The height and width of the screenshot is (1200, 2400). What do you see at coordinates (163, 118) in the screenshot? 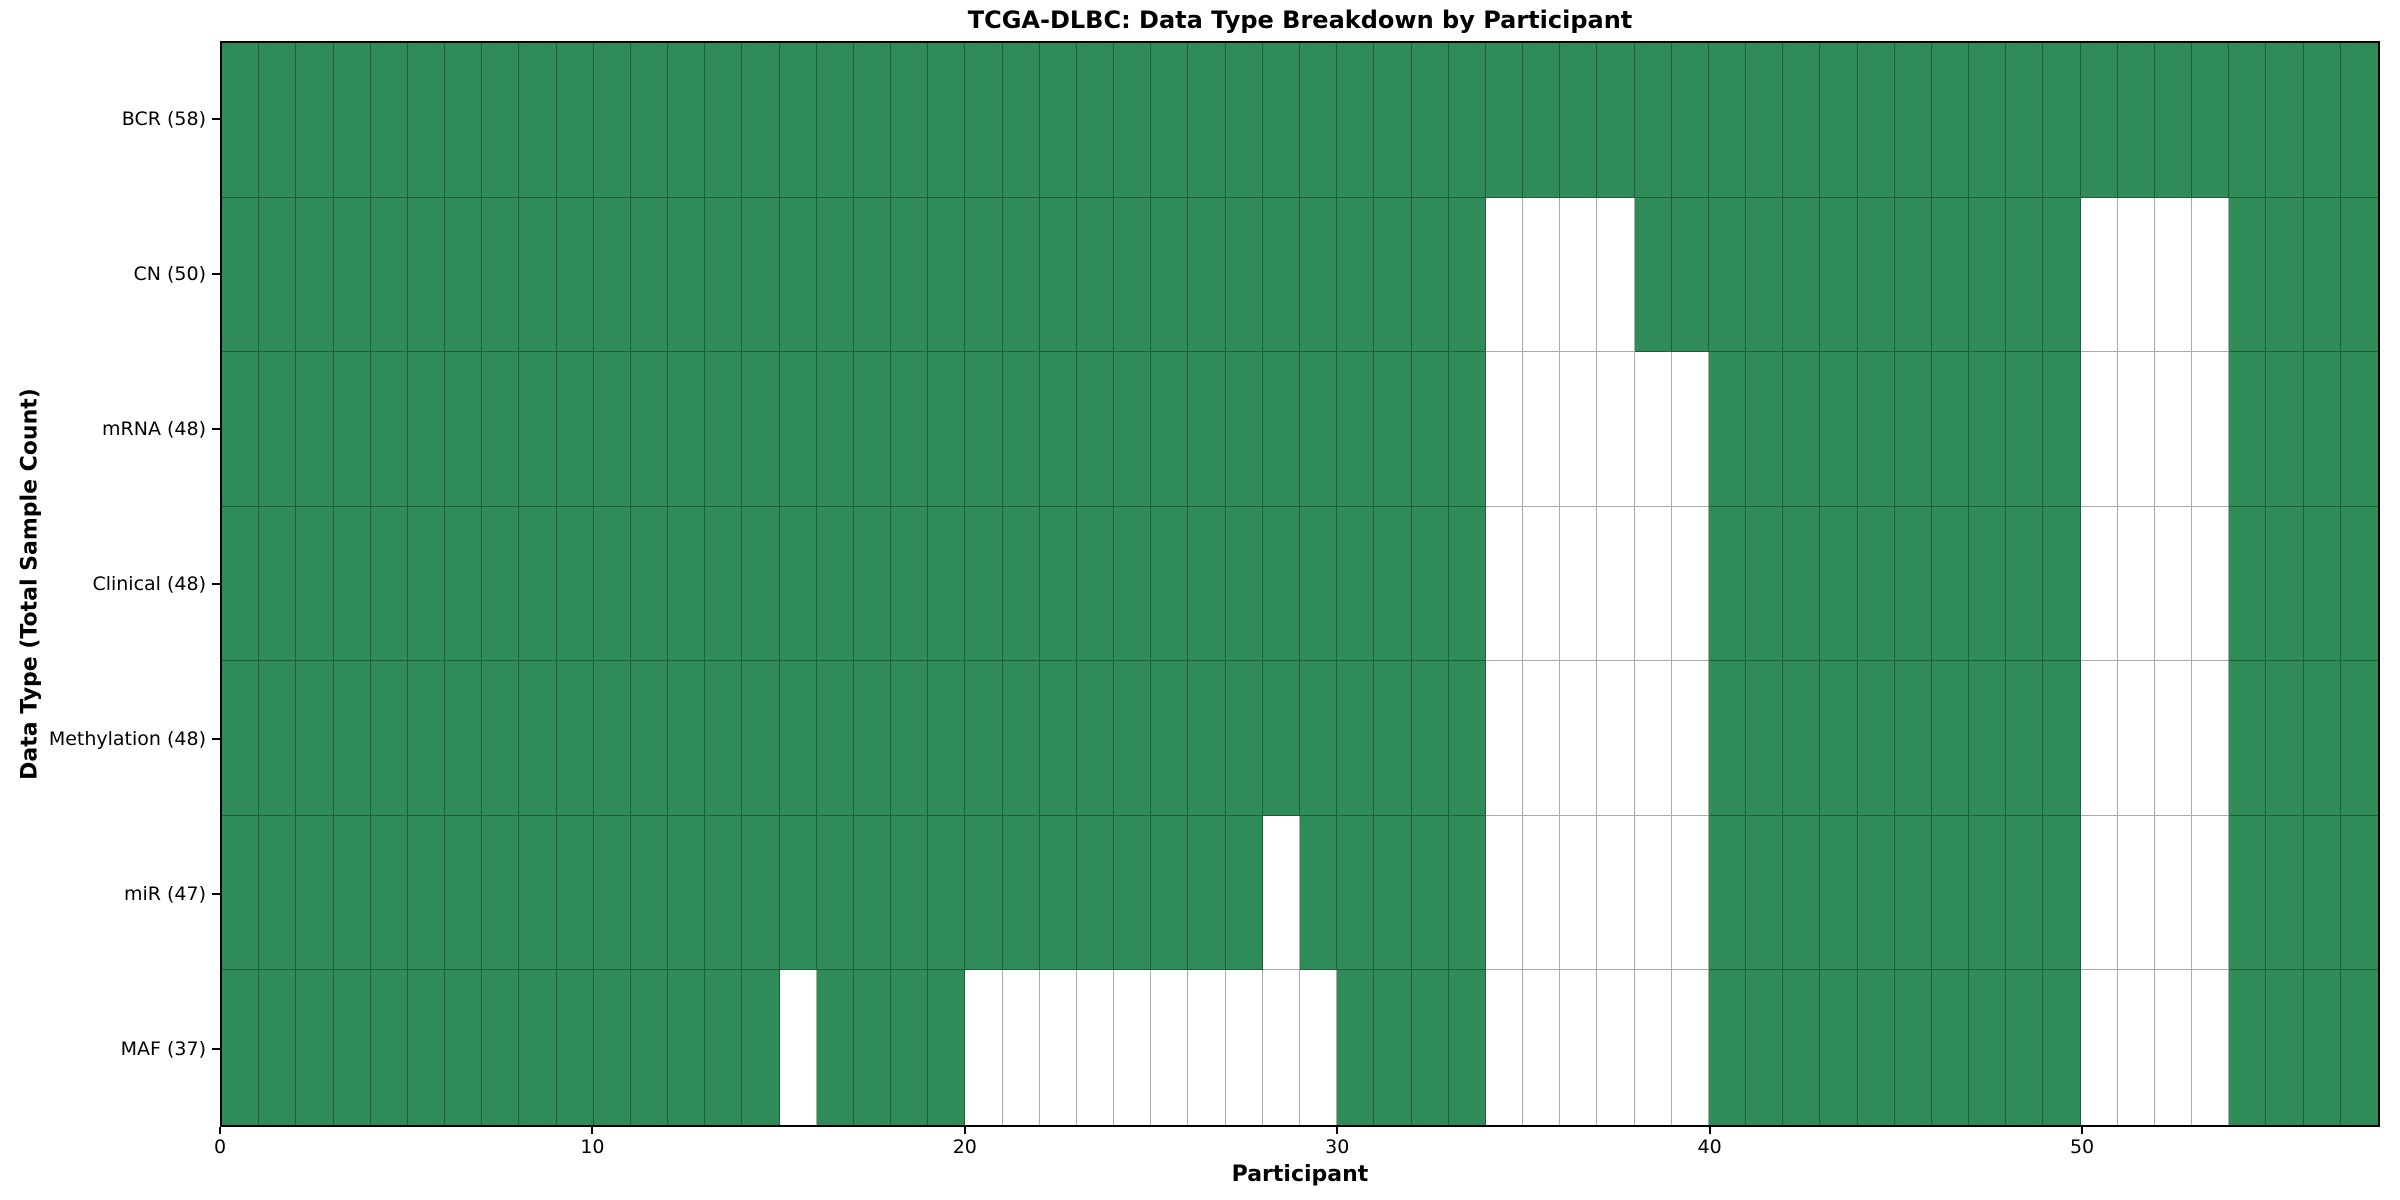
I see `y-tick-label: BCR (58)` at bounding box center [163, 118].